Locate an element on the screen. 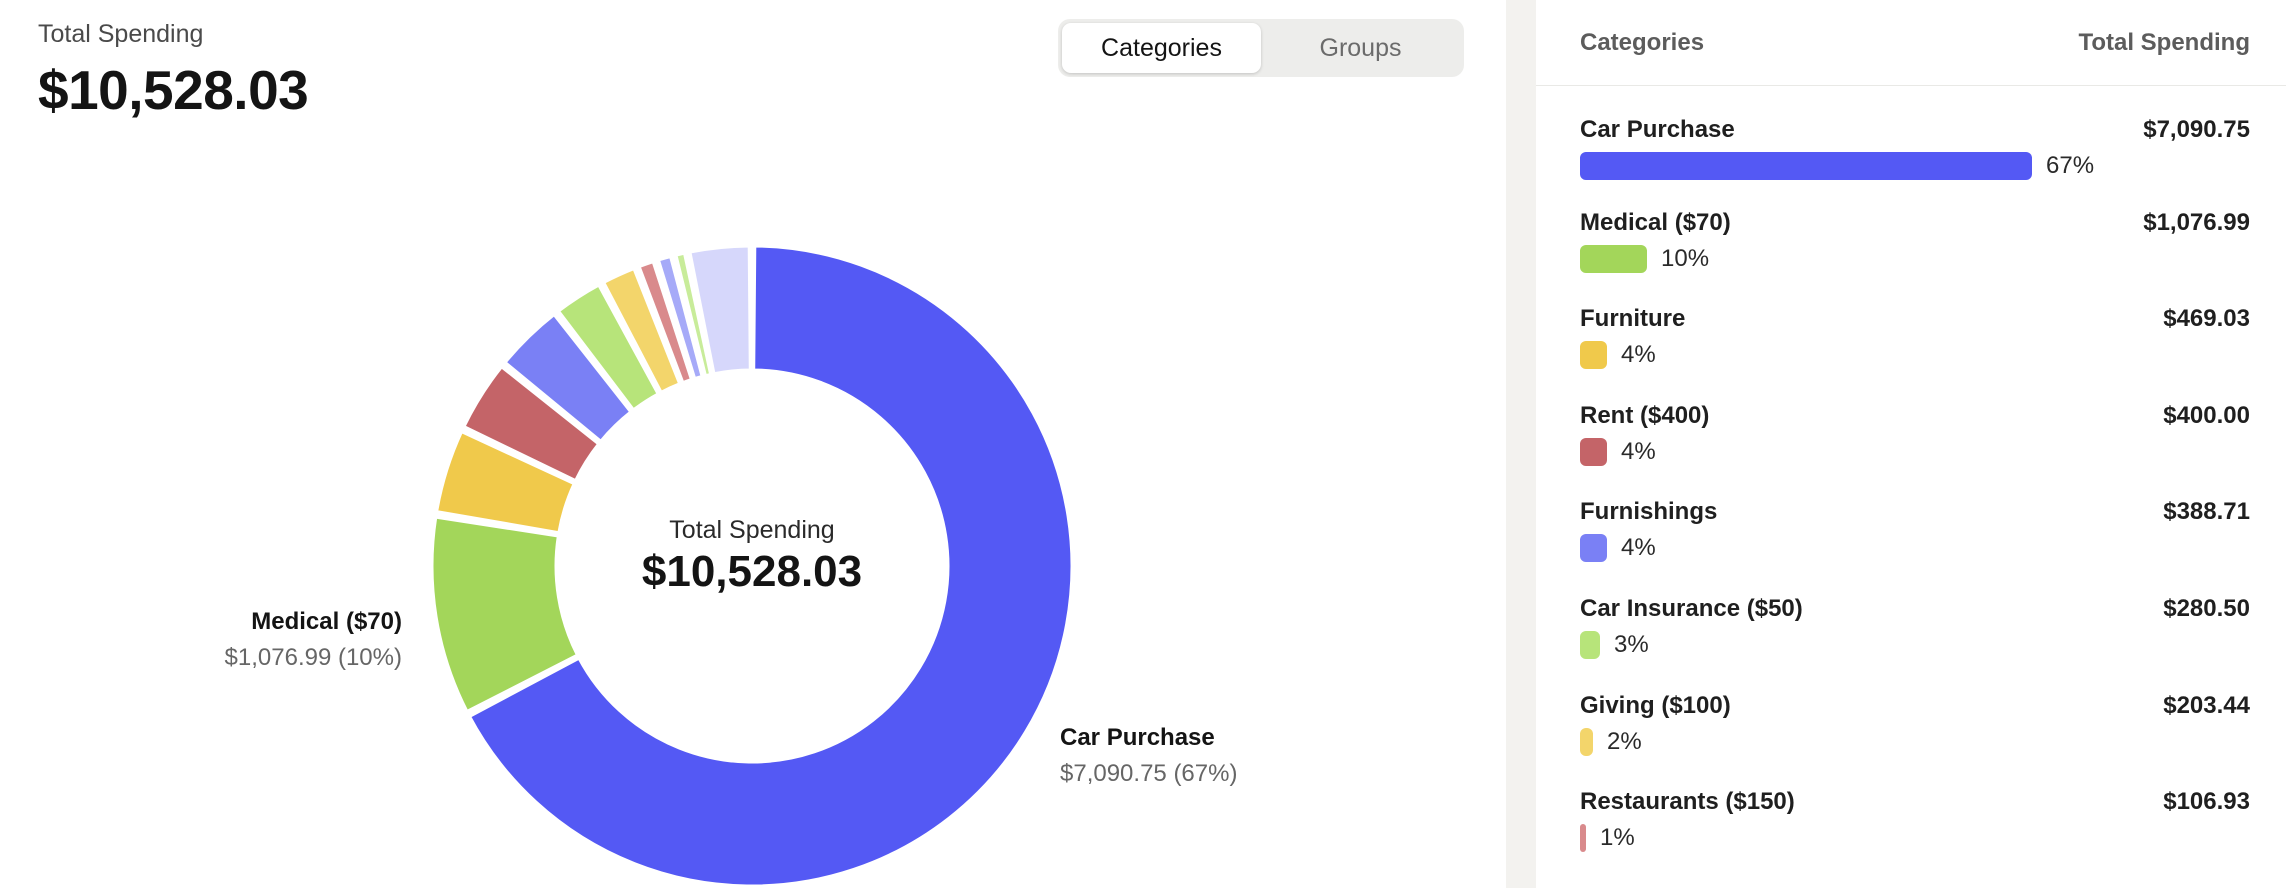 The width and height of the screenshot is (2286, 888). category-amount: $280.50 is located at coordinates (2206, 608).